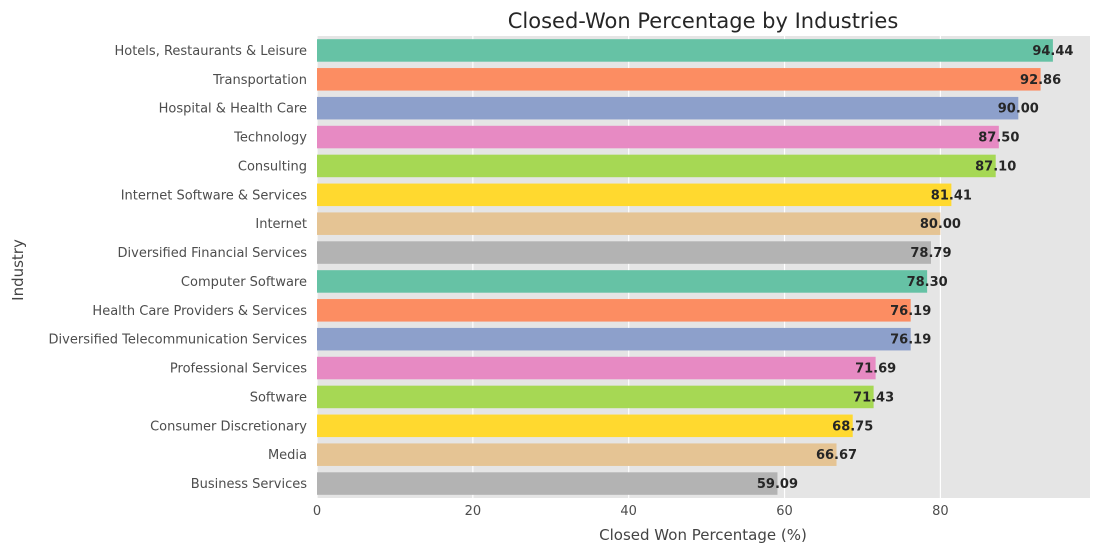 The height and width of the screenshot is (552, 1101). Describe the element at coordinates (940, 224) in the screenshot. I see `value-label: 80.00` at that location.